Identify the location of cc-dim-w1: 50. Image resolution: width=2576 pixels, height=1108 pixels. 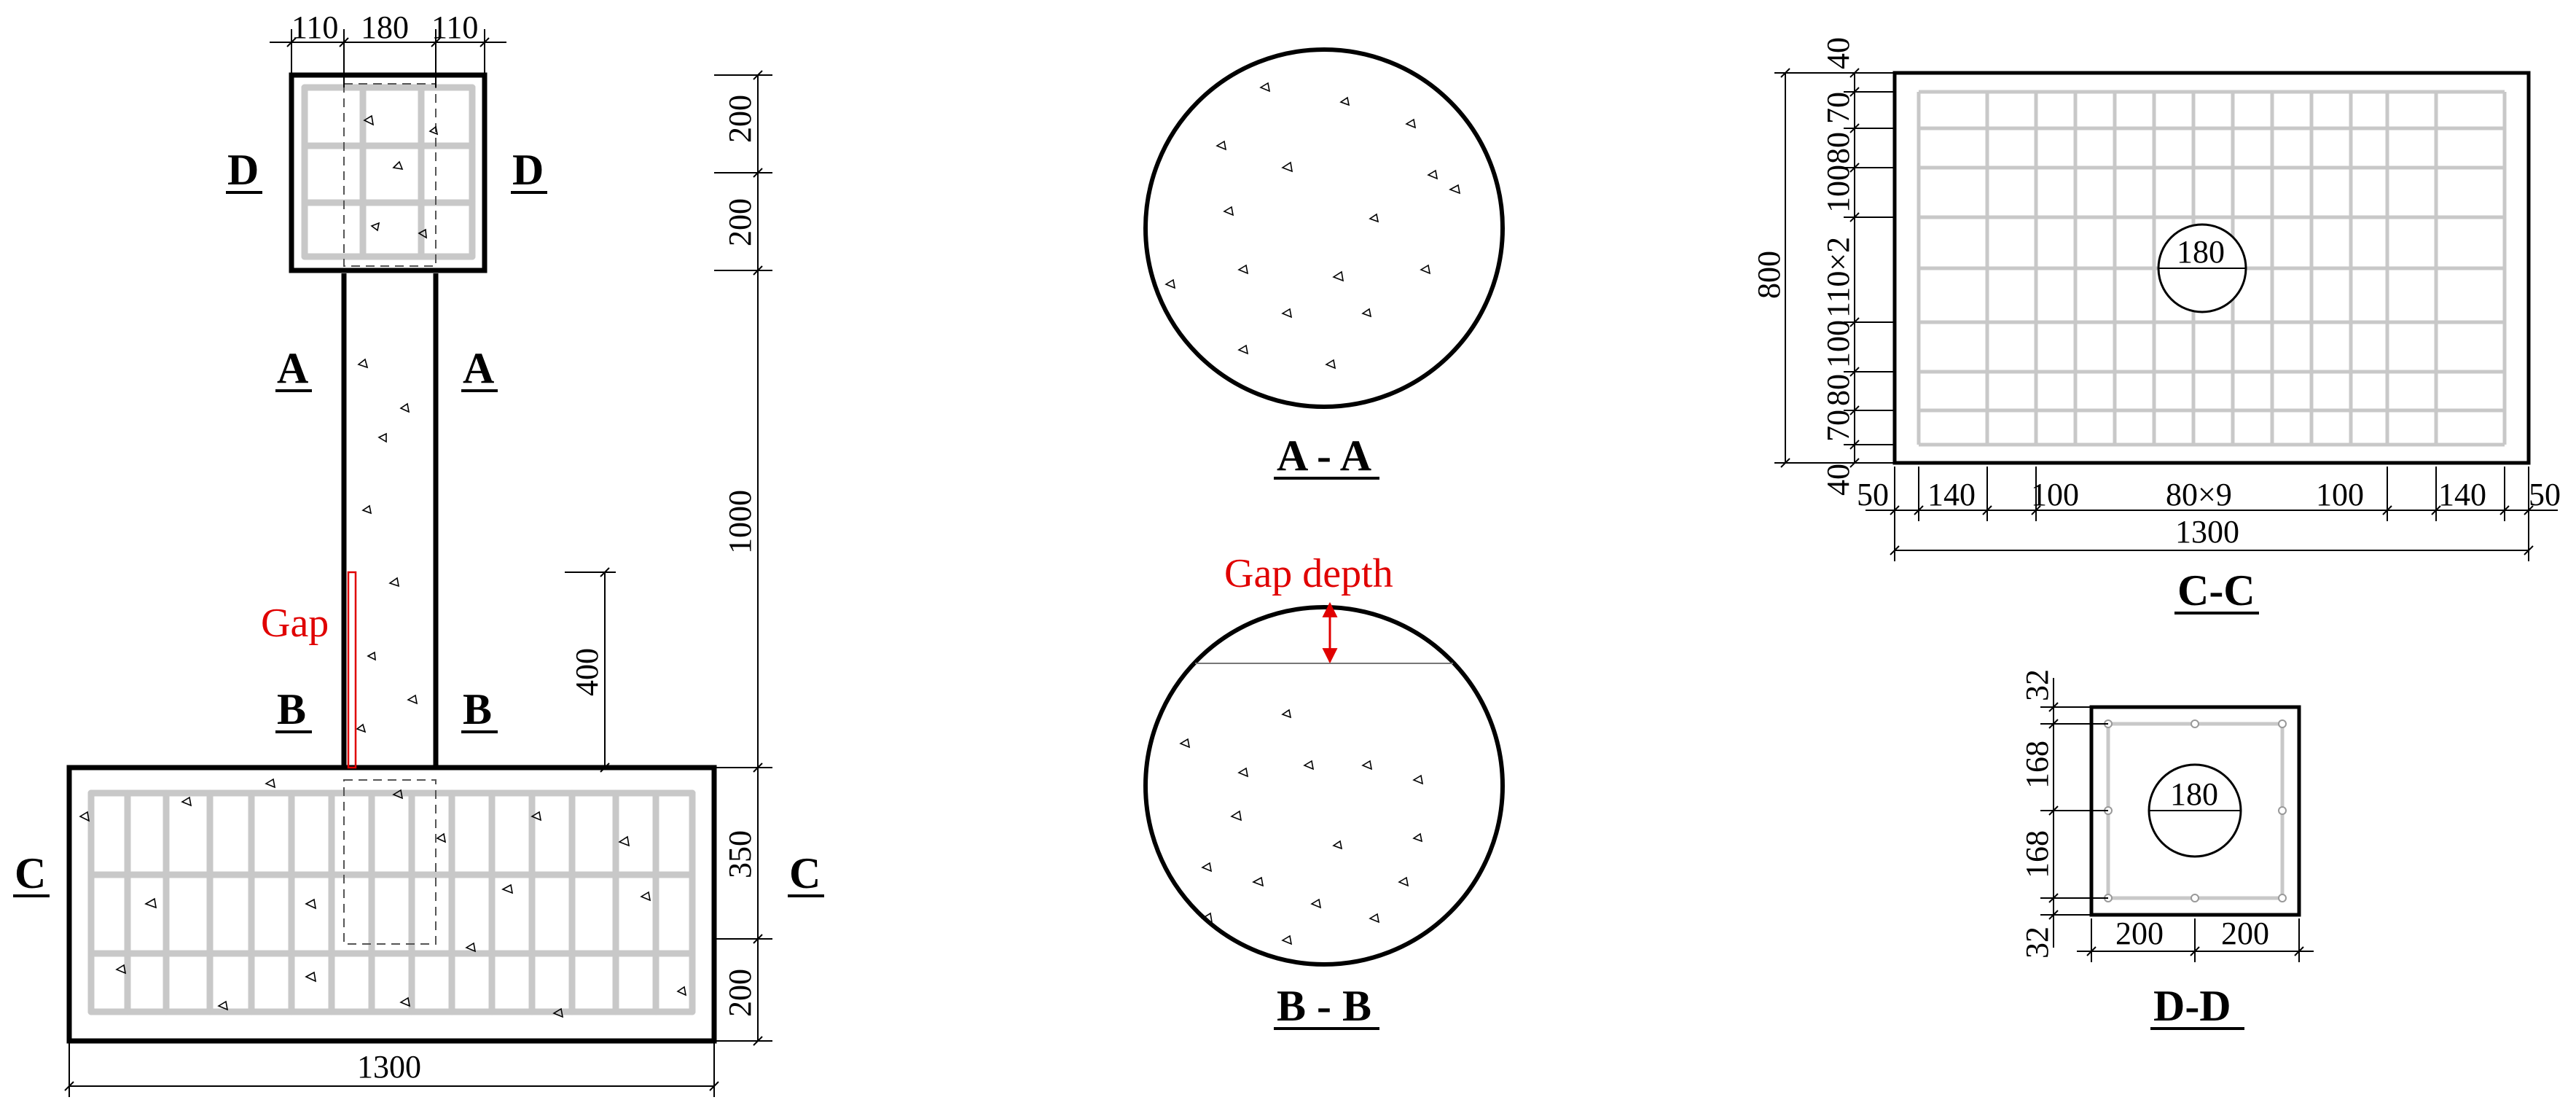
(1873, 495).